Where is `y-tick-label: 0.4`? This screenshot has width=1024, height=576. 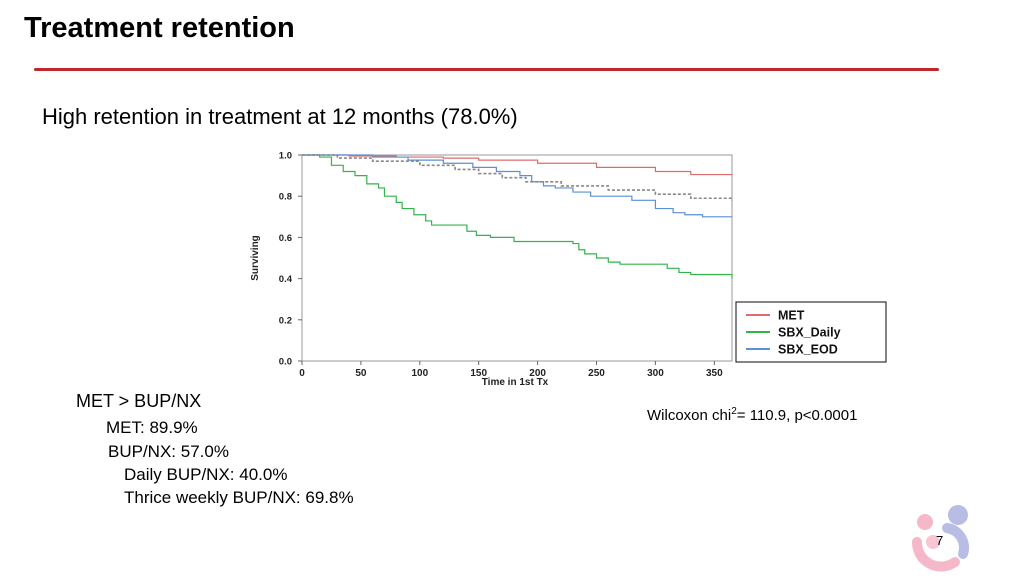 y-tick-label: 0.4 is located at coordinates (286, 279).